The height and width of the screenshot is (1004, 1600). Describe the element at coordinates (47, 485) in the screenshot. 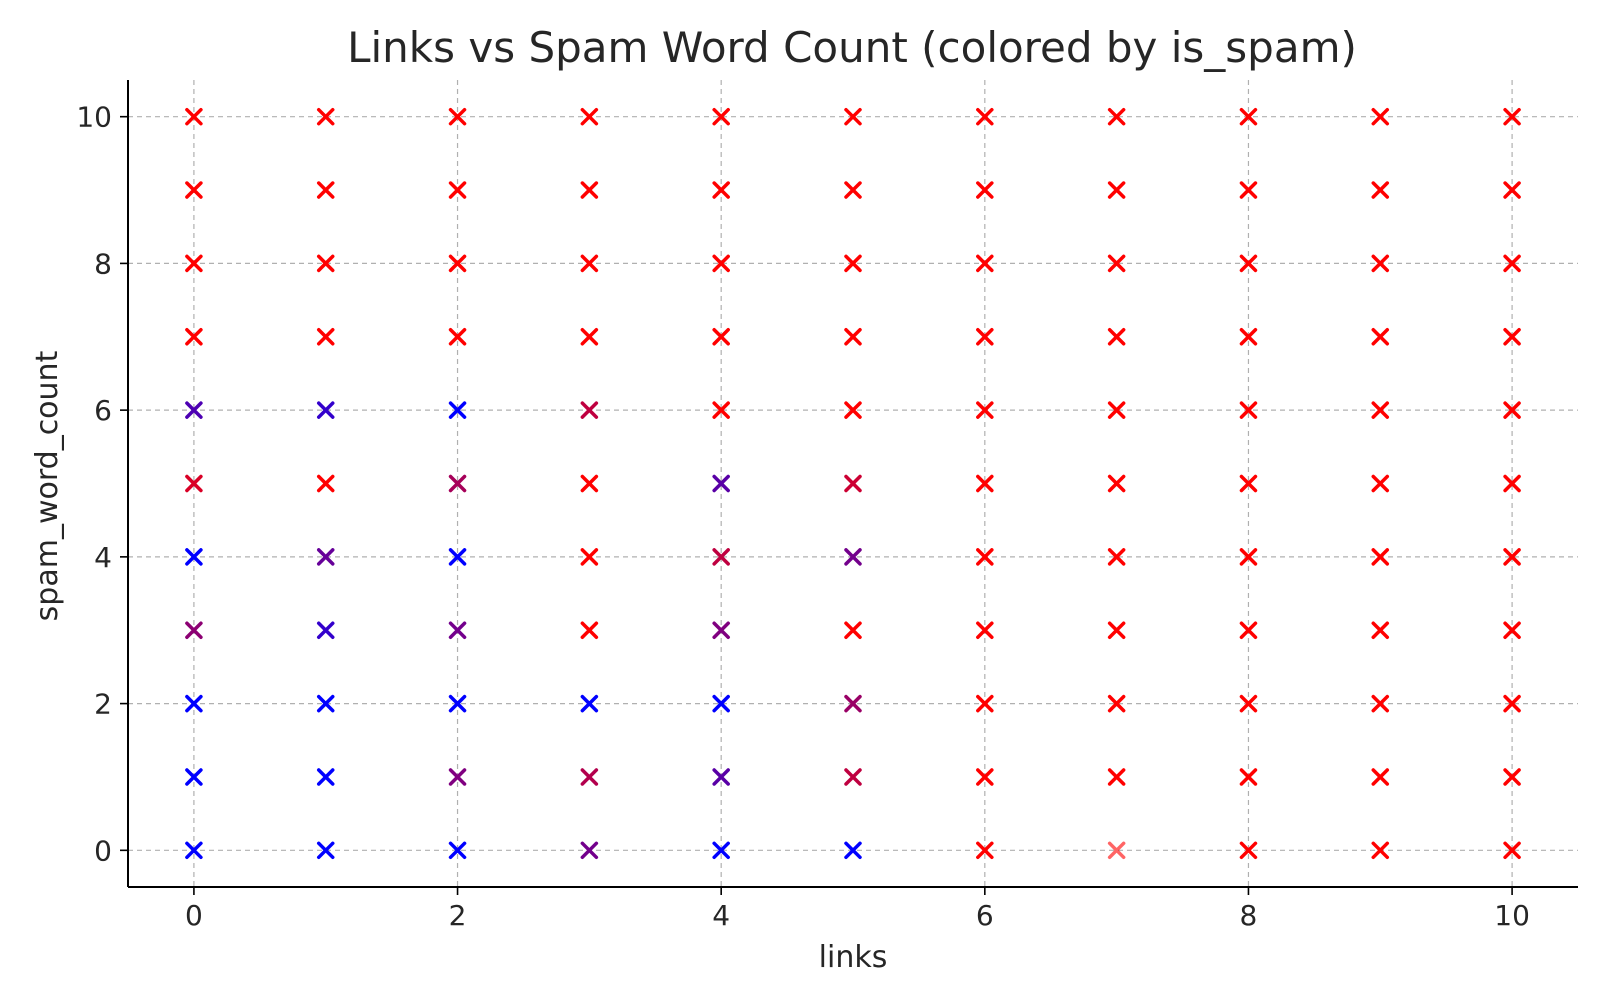

I see `y-axis-label: spam_word_count` at that location.